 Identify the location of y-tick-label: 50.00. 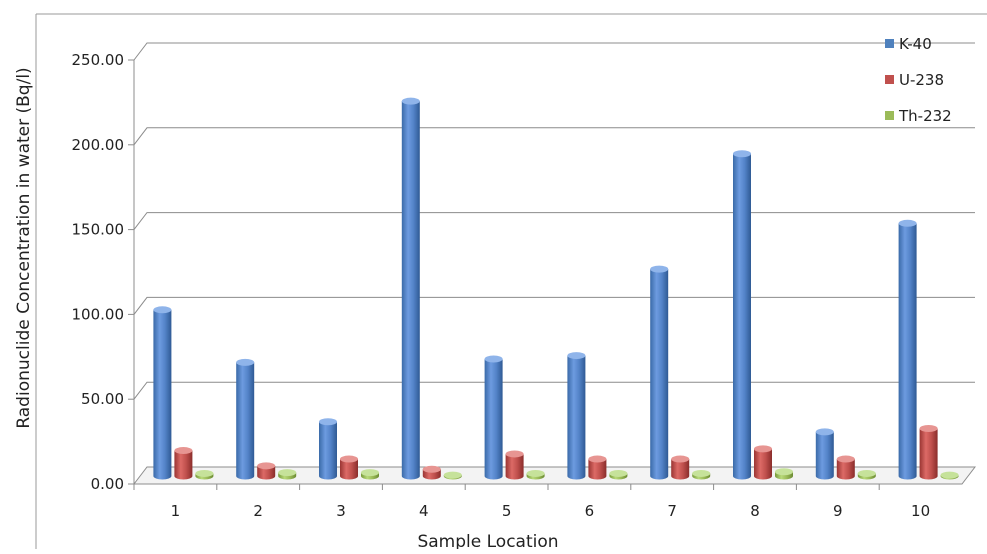
(102, 399).